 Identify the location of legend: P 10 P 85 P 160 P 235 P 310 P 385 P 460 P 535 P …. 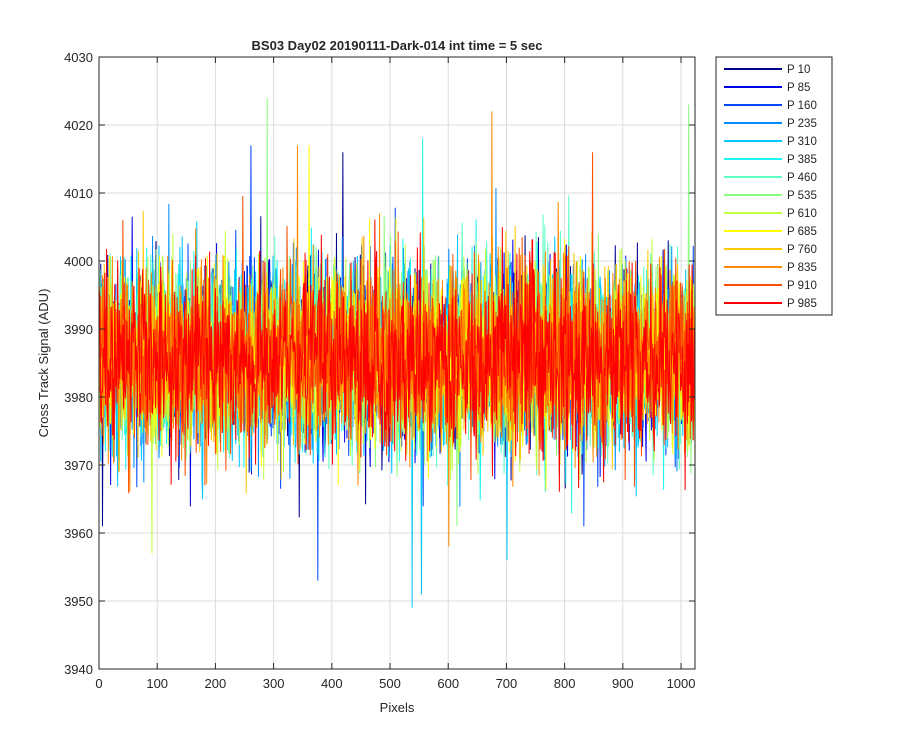
(774, 186).